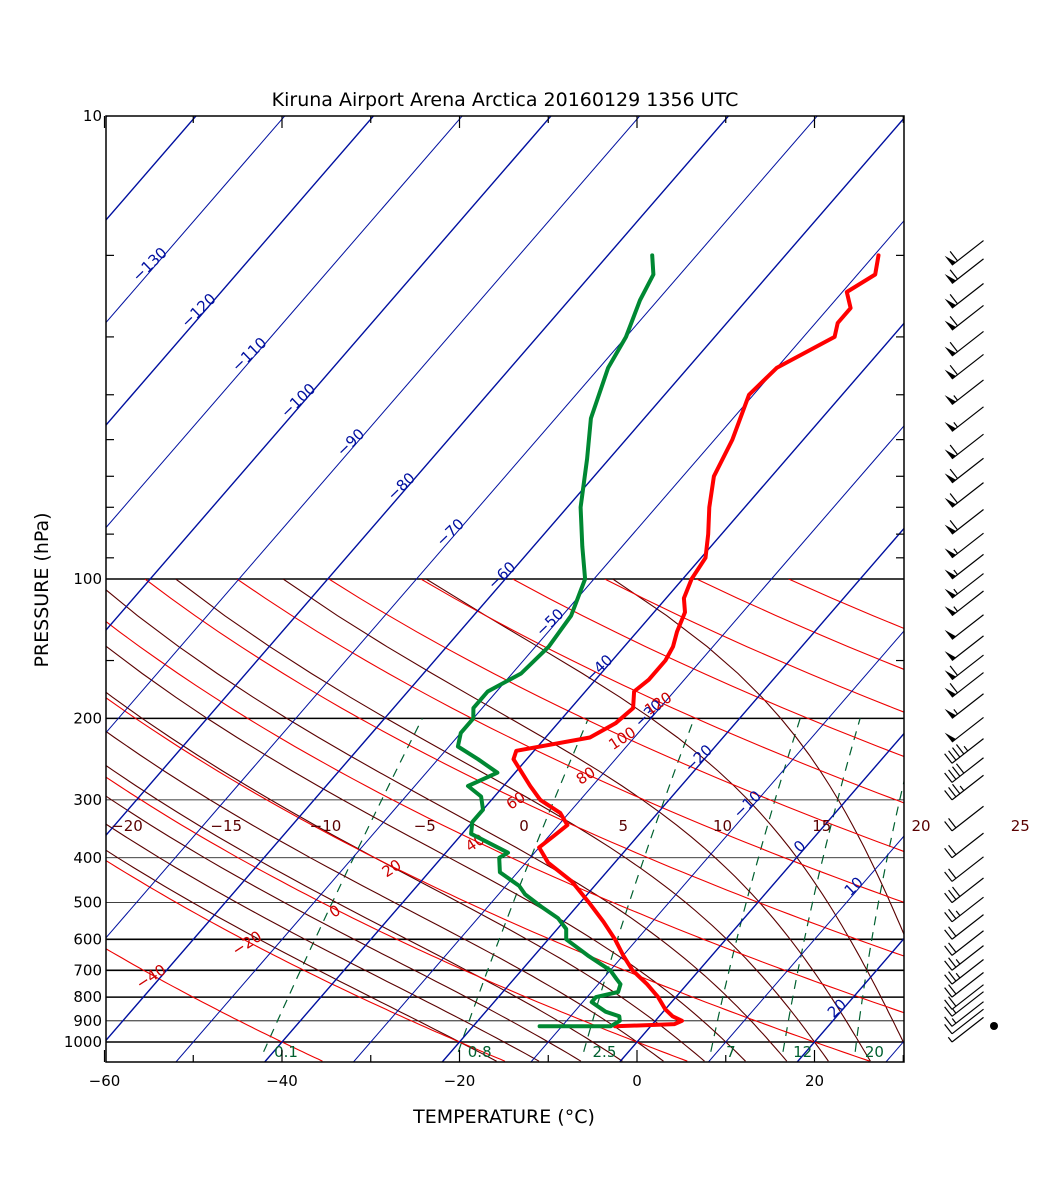 This screenshot has height=1179, width=1062. I want to click on moist-adiabat--20, so click(301, 955).